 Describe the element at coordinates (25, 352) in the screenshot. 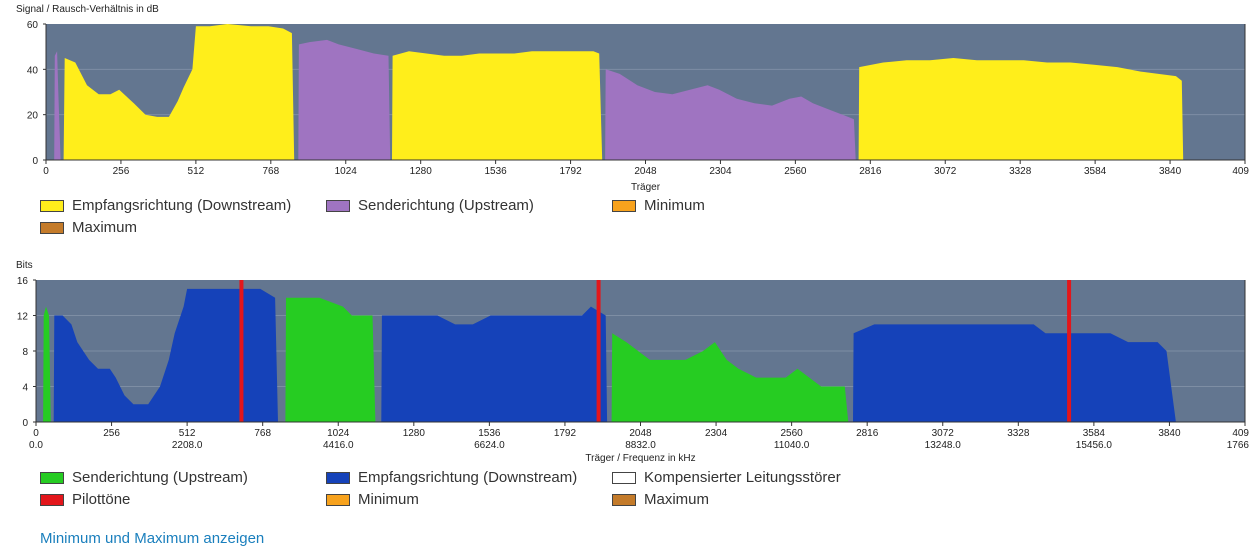

I see `y-tick-label: 8` at that location.